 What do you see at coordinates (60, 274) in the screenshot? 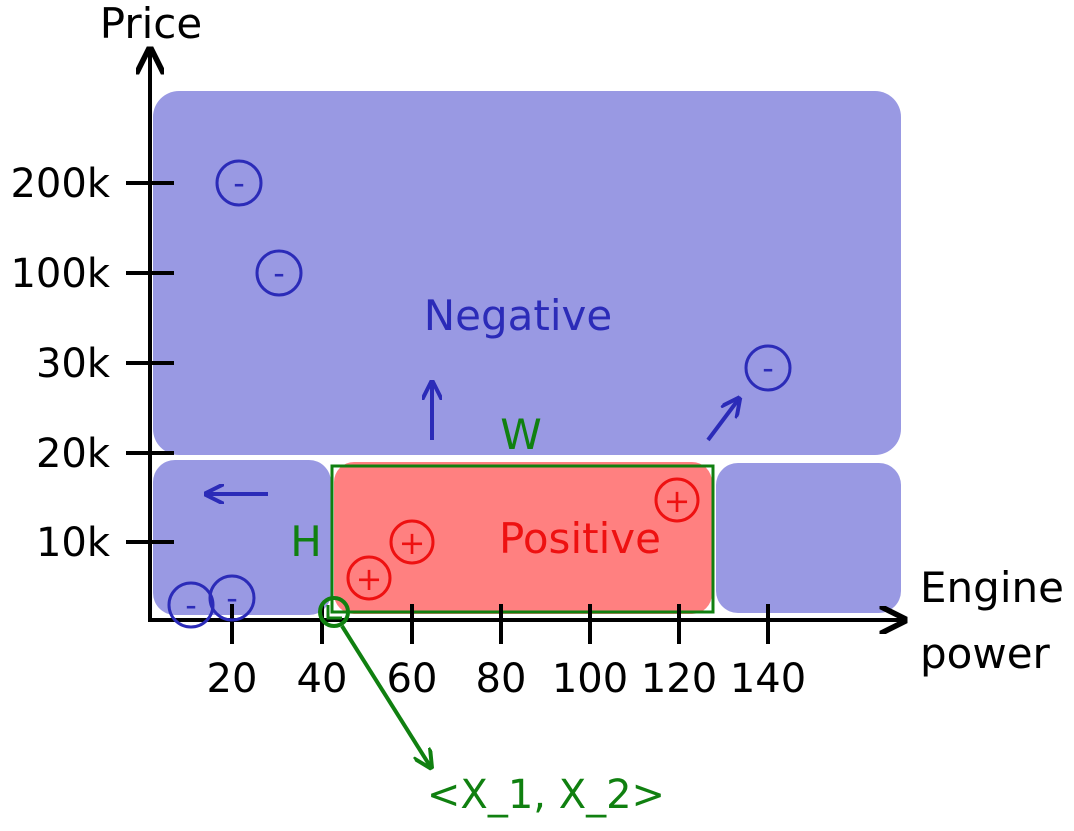
I see `y-tick-label: 100k` at bounding box center [60, 274].